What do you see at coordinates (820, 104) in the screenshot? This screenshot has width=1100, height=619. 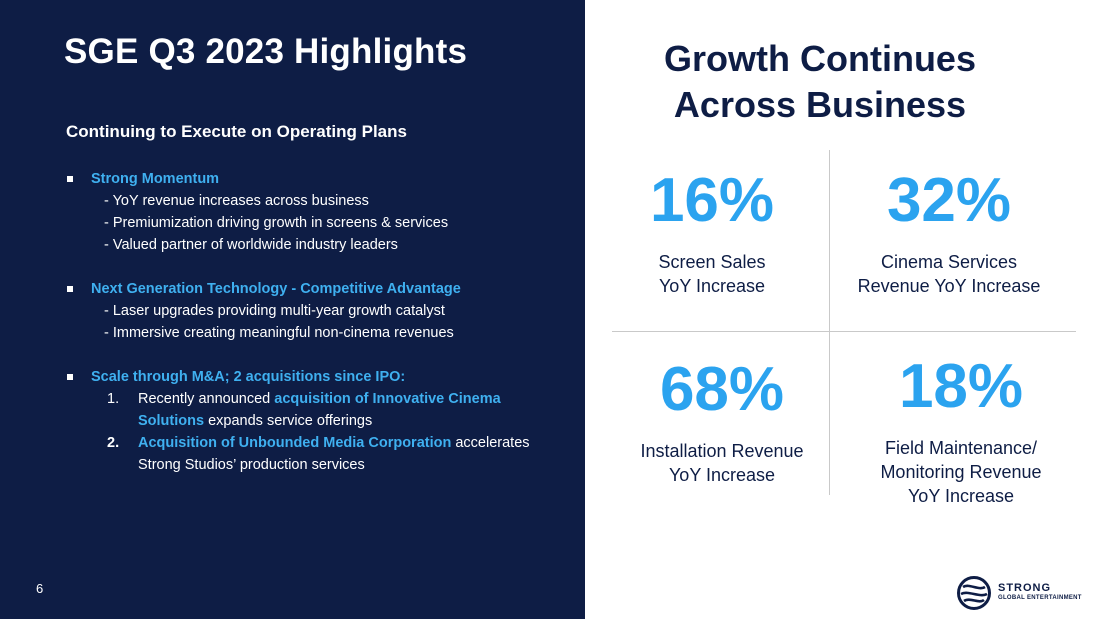 I see `growth-title-line: Across Business` at bounding box center [820, 104].